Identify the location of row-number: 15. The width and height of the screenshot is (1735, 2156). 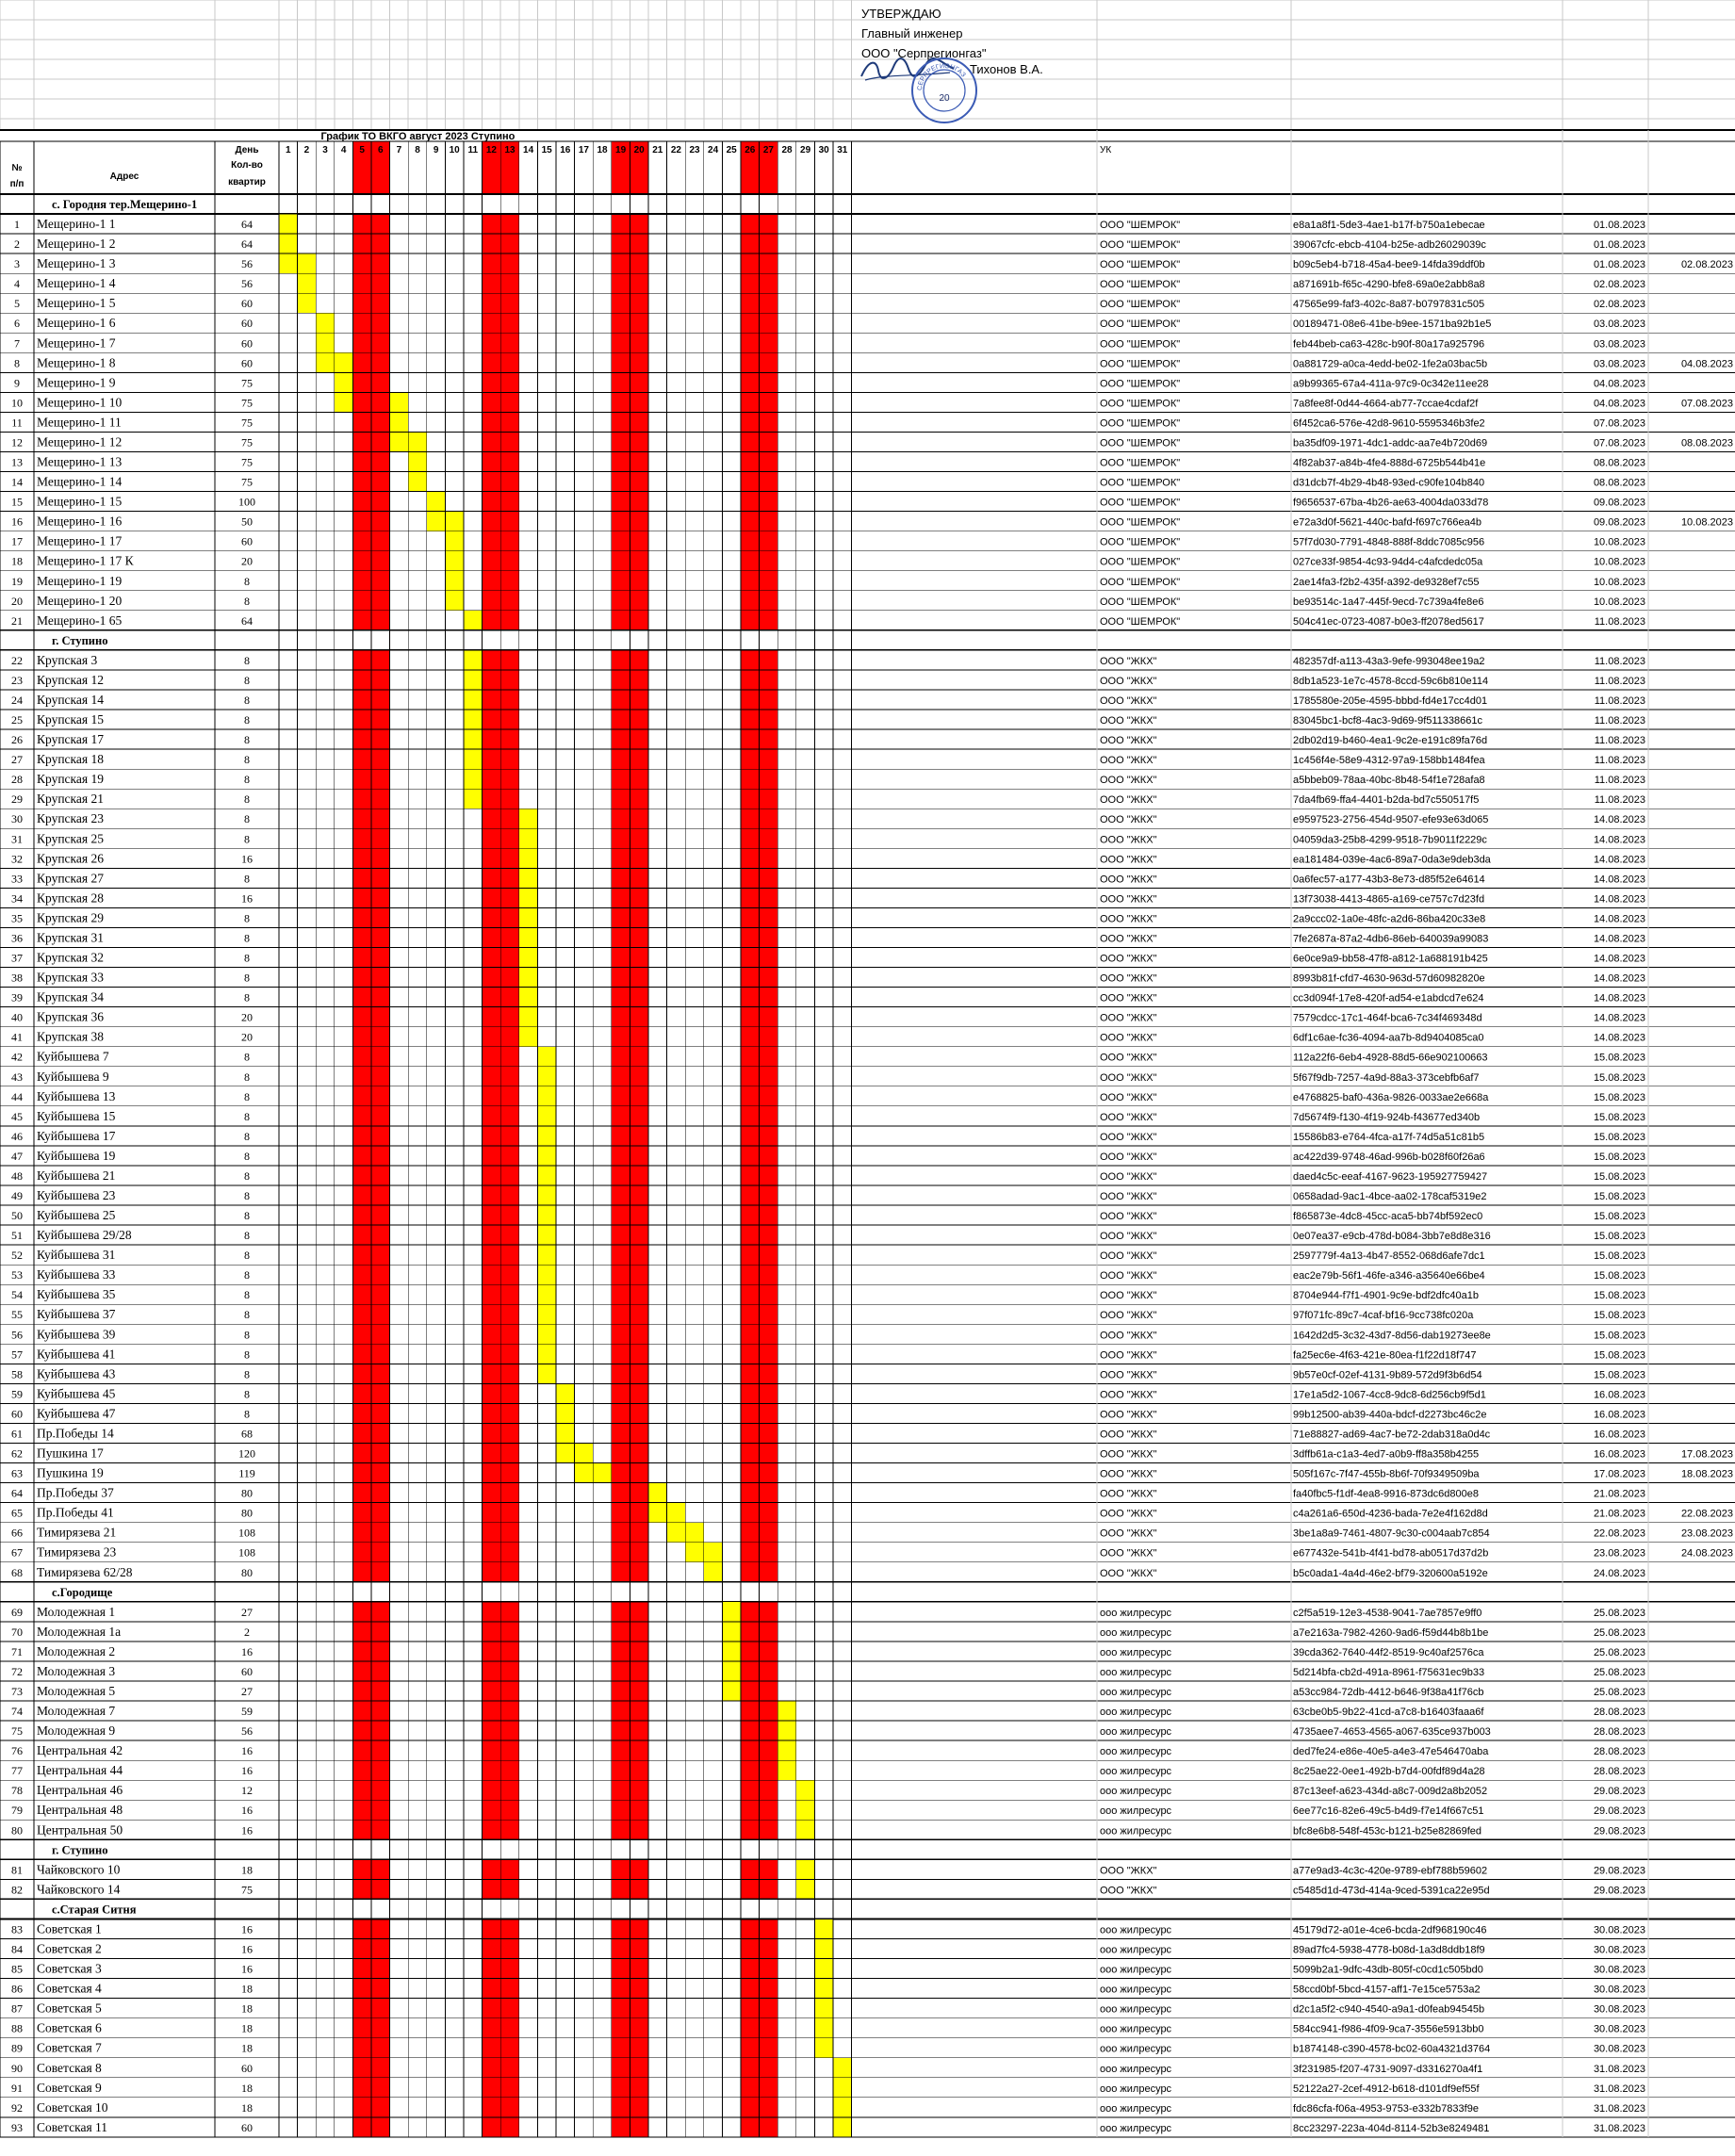
(17, 503).